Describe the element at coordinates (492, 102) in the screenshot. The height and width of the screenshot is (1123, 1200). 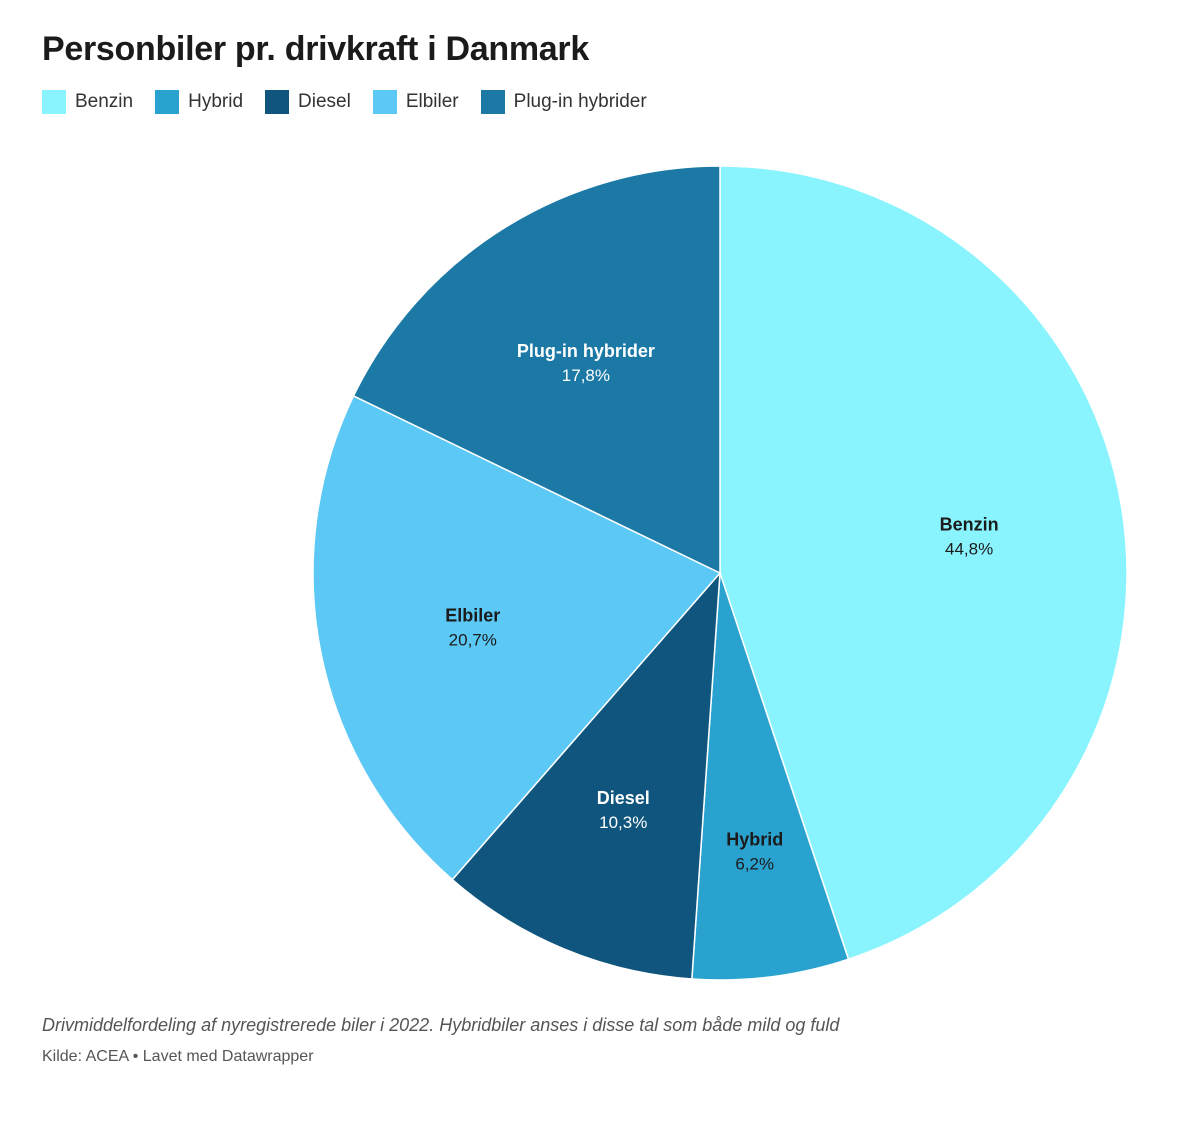
I see `legend-swatch-plug-in-hybrider` at that location.